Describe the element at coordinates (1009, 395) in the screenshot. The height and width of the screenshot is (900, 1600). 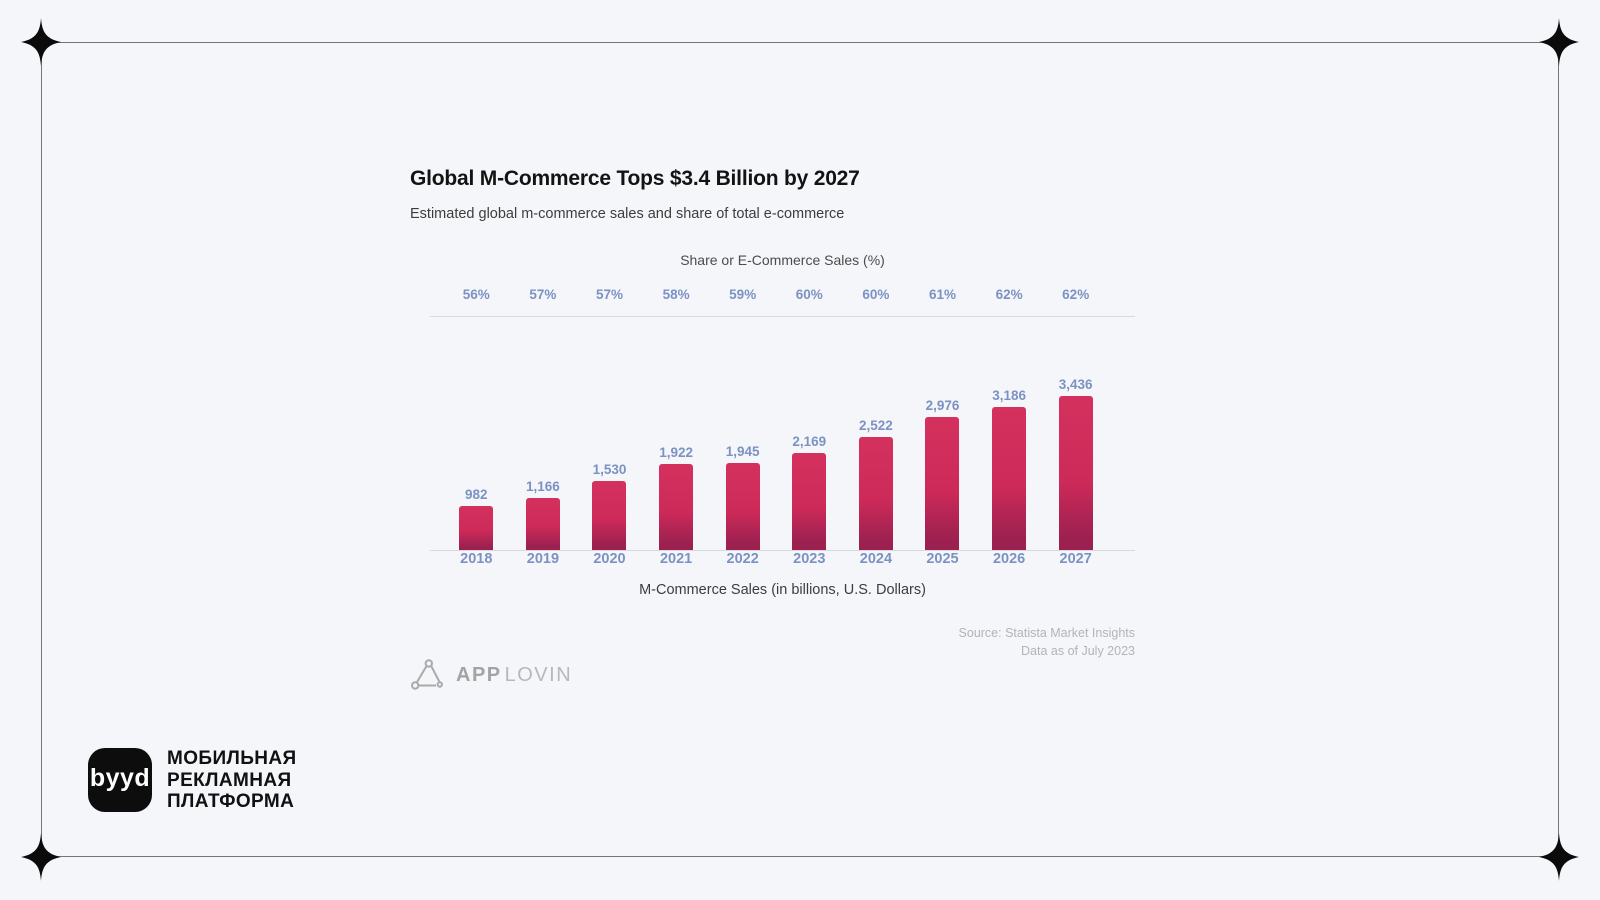
I see `bar-value-label: 3,186` at that location.